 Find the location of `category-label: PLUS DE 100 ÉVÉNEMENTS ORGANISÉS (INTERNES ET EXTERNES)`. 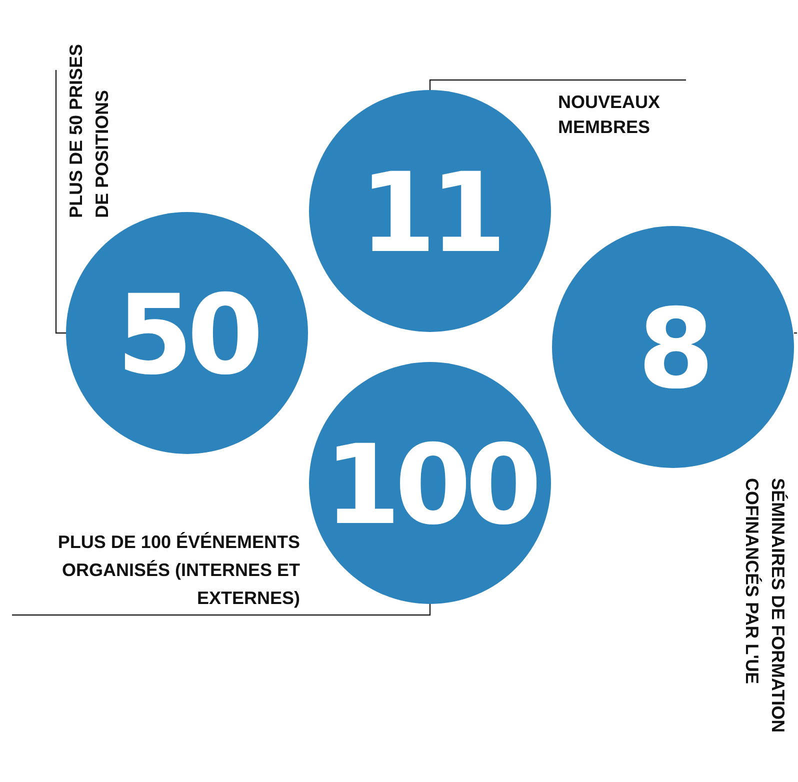

category-label: PLUS DE 100 ÉVÉNEMENTS ORGANISÉS (INTERNES ET EXTERNES) is located at coordinates (179, 570).